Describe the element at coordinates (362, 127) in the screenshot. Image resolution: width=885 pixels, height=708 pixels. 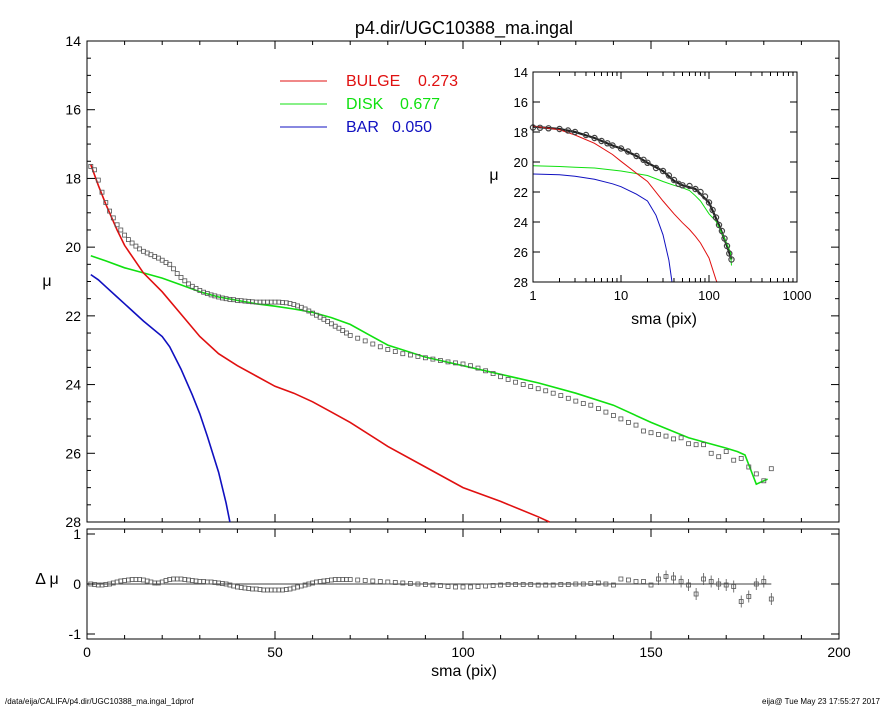
I see `legend-label-bar: BAR` at that location.